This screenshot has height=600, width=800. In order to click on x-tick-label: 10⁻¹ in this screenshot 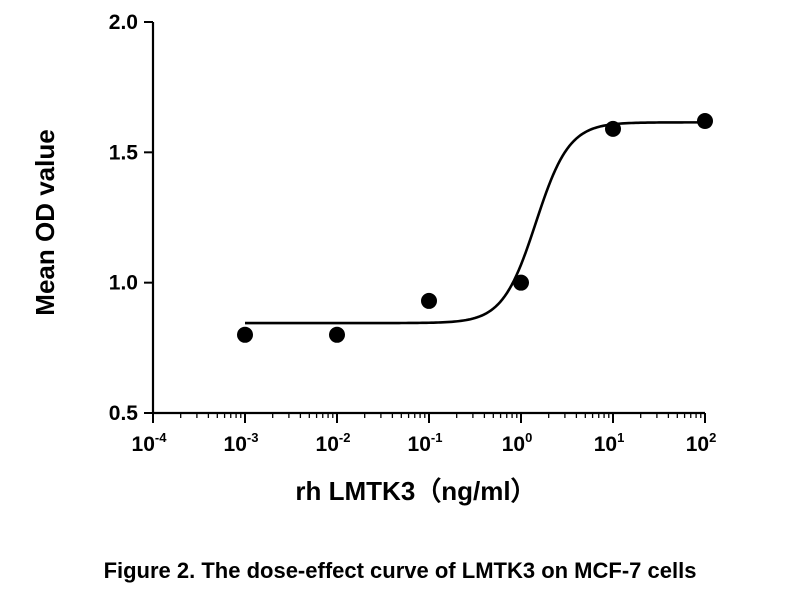, I will do `click(425, 443)`.